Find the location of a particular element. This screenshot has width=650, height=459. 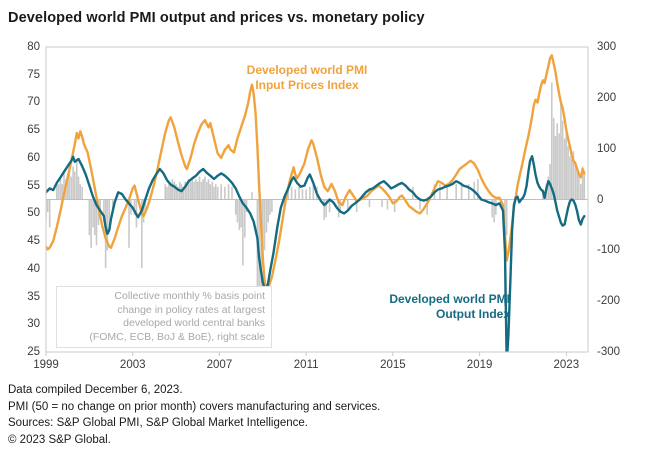

footer-line-compiled: Data compiled December 6, 2023. is located at coordinates (95, 390).